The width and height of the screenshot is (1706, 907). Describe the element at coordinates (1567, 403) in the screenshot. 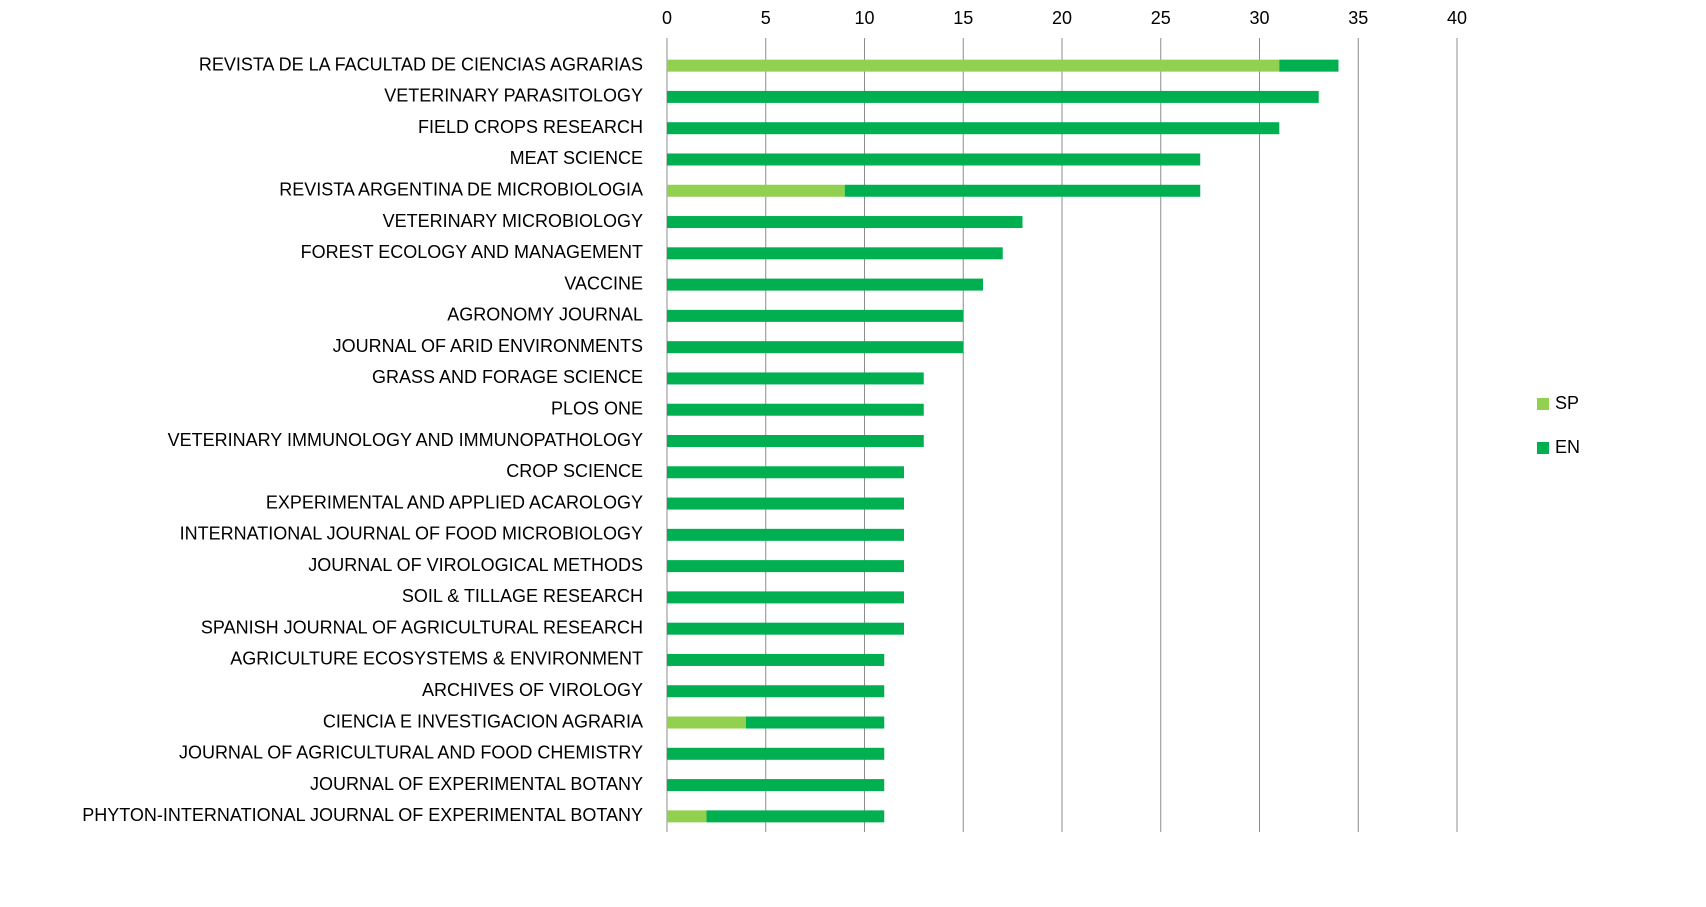

I see `legend-label: SP` at that location.